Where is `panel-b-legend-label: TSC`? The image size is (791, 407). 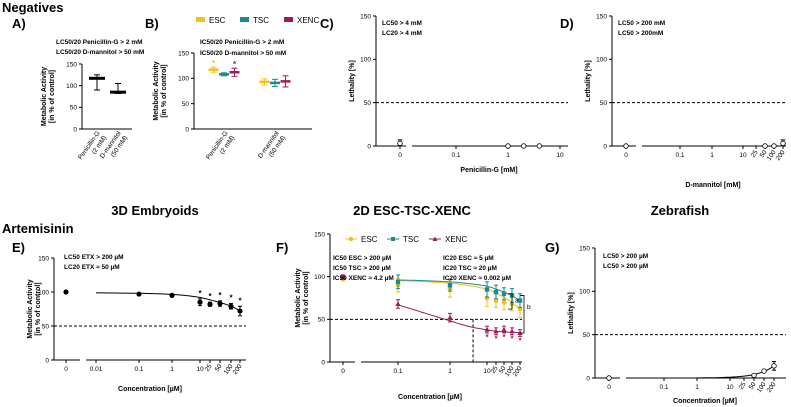
panel-b-legend-label: TSC is located at coordinates (261, 20).